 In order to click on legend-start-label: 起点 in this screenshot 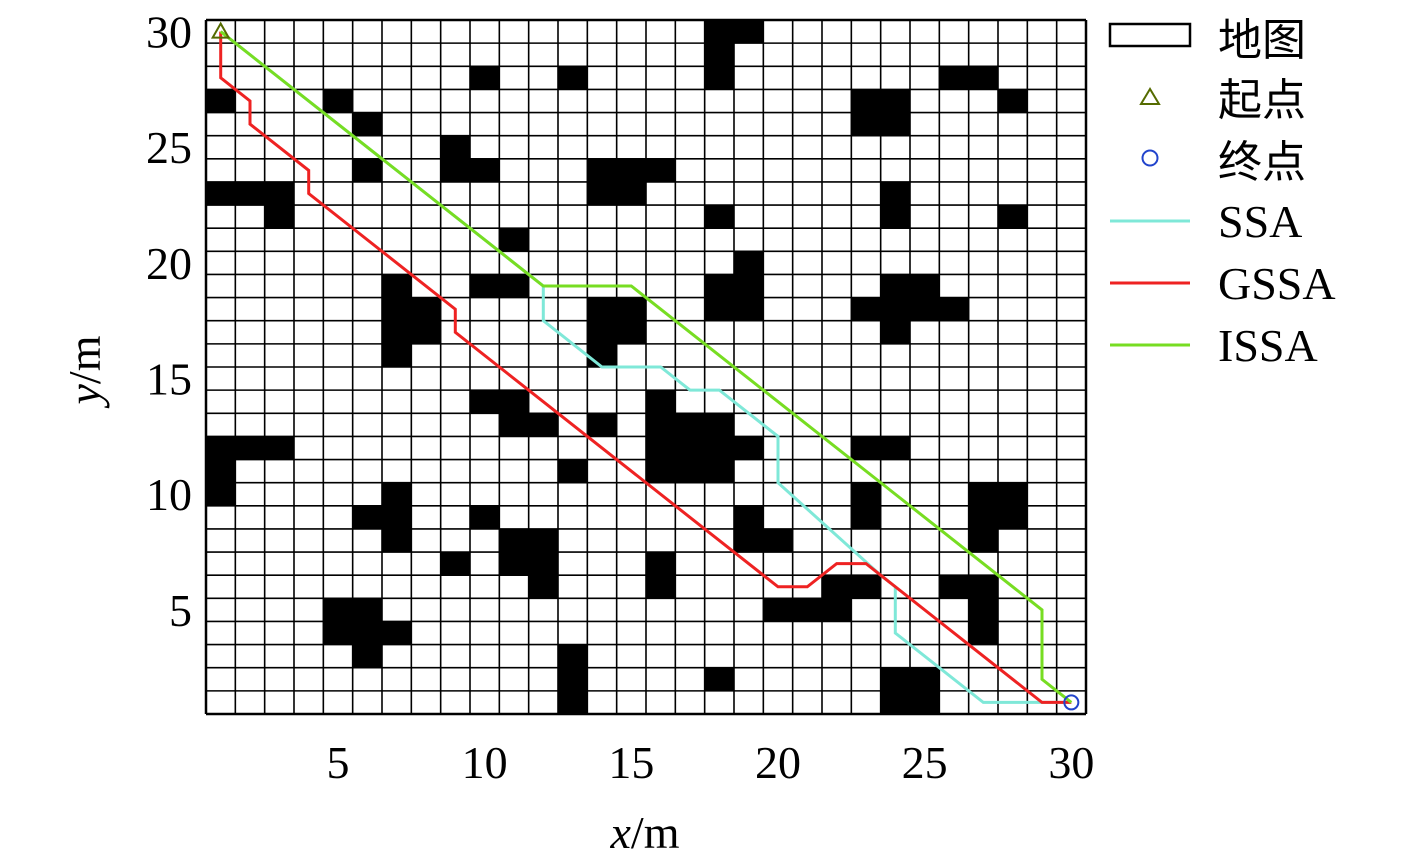, I will do `click(1262, 100)`.